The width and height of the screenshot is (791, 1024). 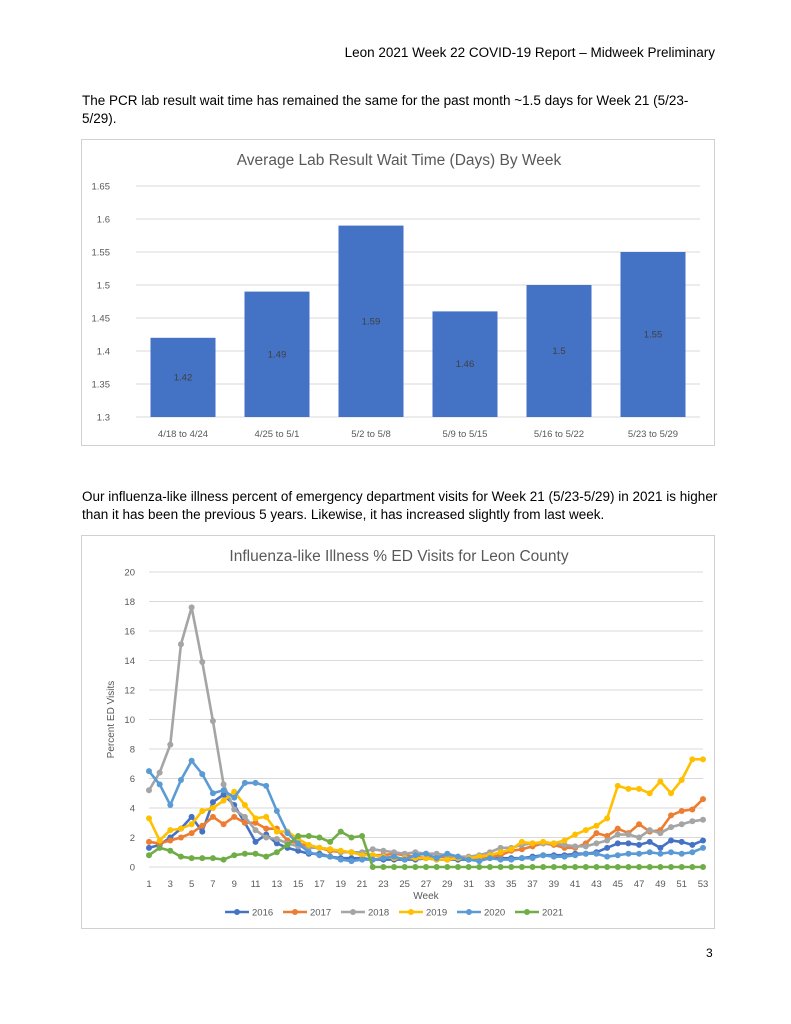 I want to click on x-tick-label: 27, so click(x=426, y=884).